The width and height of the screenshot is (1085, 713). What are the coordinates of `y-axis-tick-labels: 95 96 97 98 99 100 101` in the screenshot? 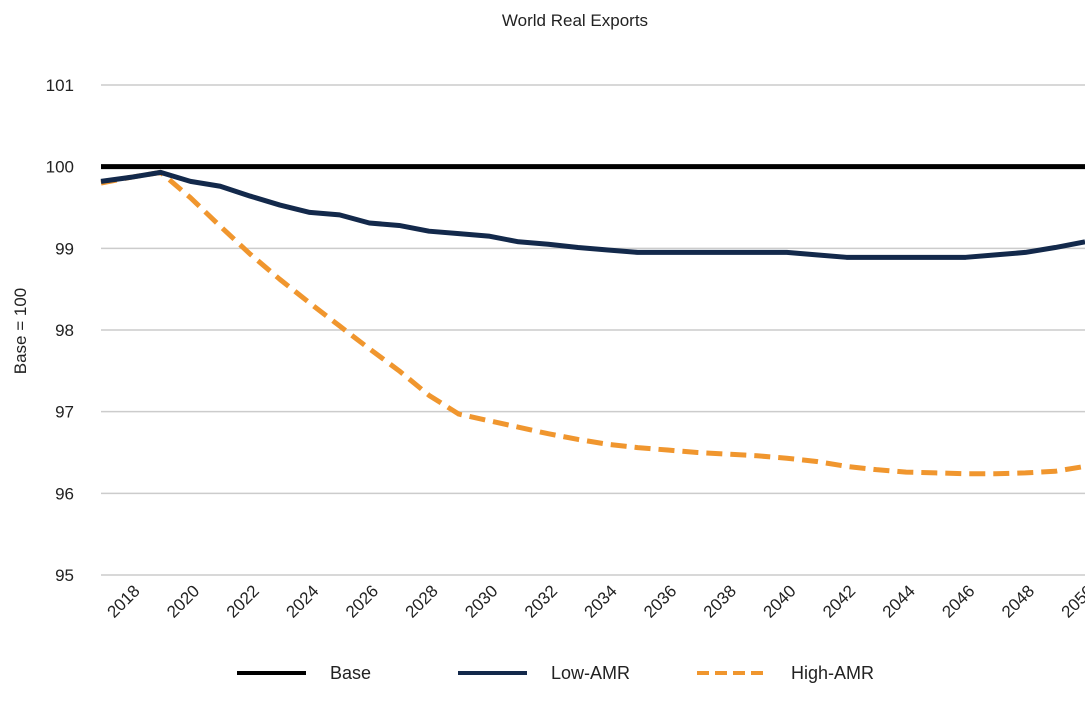 It's located at (60, 330).